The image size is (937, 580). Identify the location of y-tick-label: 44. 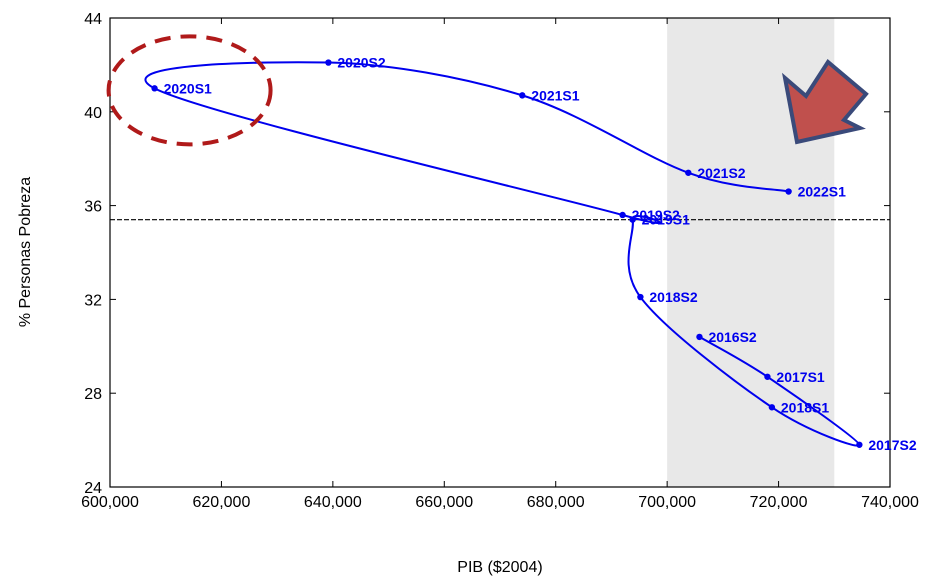
(93, 19).